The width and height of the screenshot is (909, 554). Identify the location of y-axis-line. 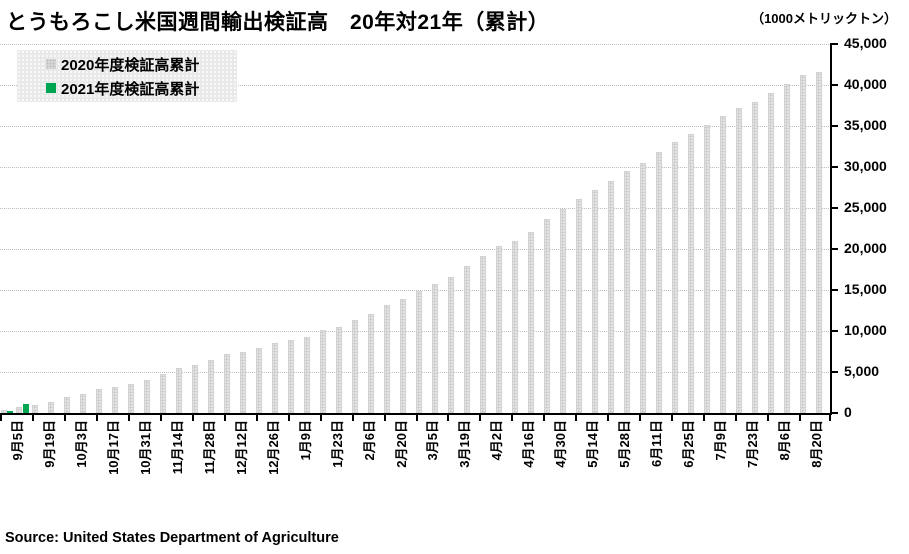
(831, 229).